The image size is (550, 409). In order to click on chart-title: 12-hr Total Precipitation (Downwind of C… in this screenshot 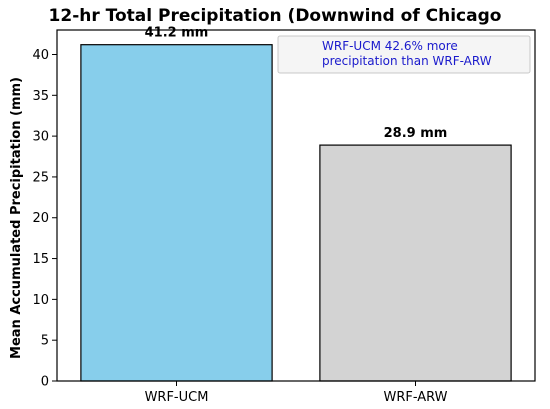, I will do `click(275, 16)`.